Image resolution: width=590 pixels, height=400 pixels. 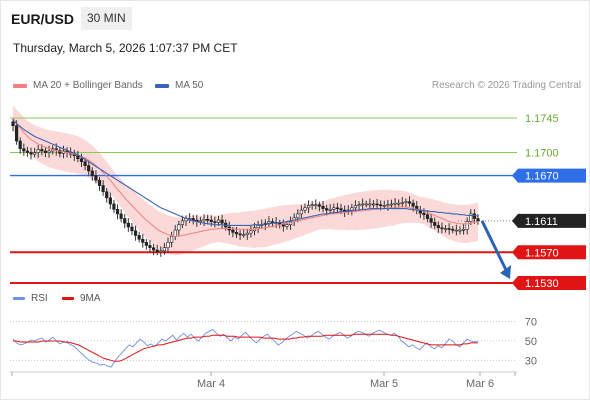 What do you see at coordinates (531, 342) in the screenshot?
I see `rsi-axis-label: 50` at bounding box center [531, 342].